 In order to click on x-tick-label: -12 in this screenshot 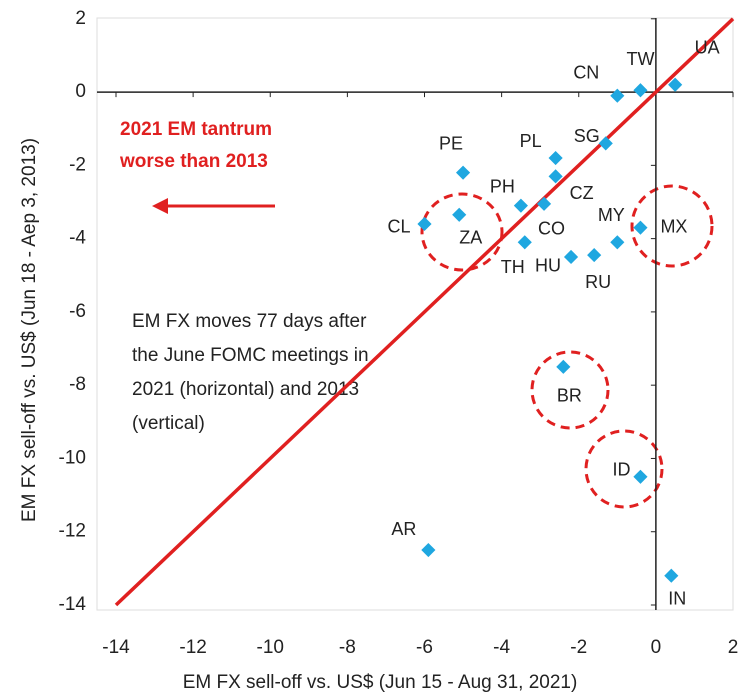, I will do `click(192, 647)`.